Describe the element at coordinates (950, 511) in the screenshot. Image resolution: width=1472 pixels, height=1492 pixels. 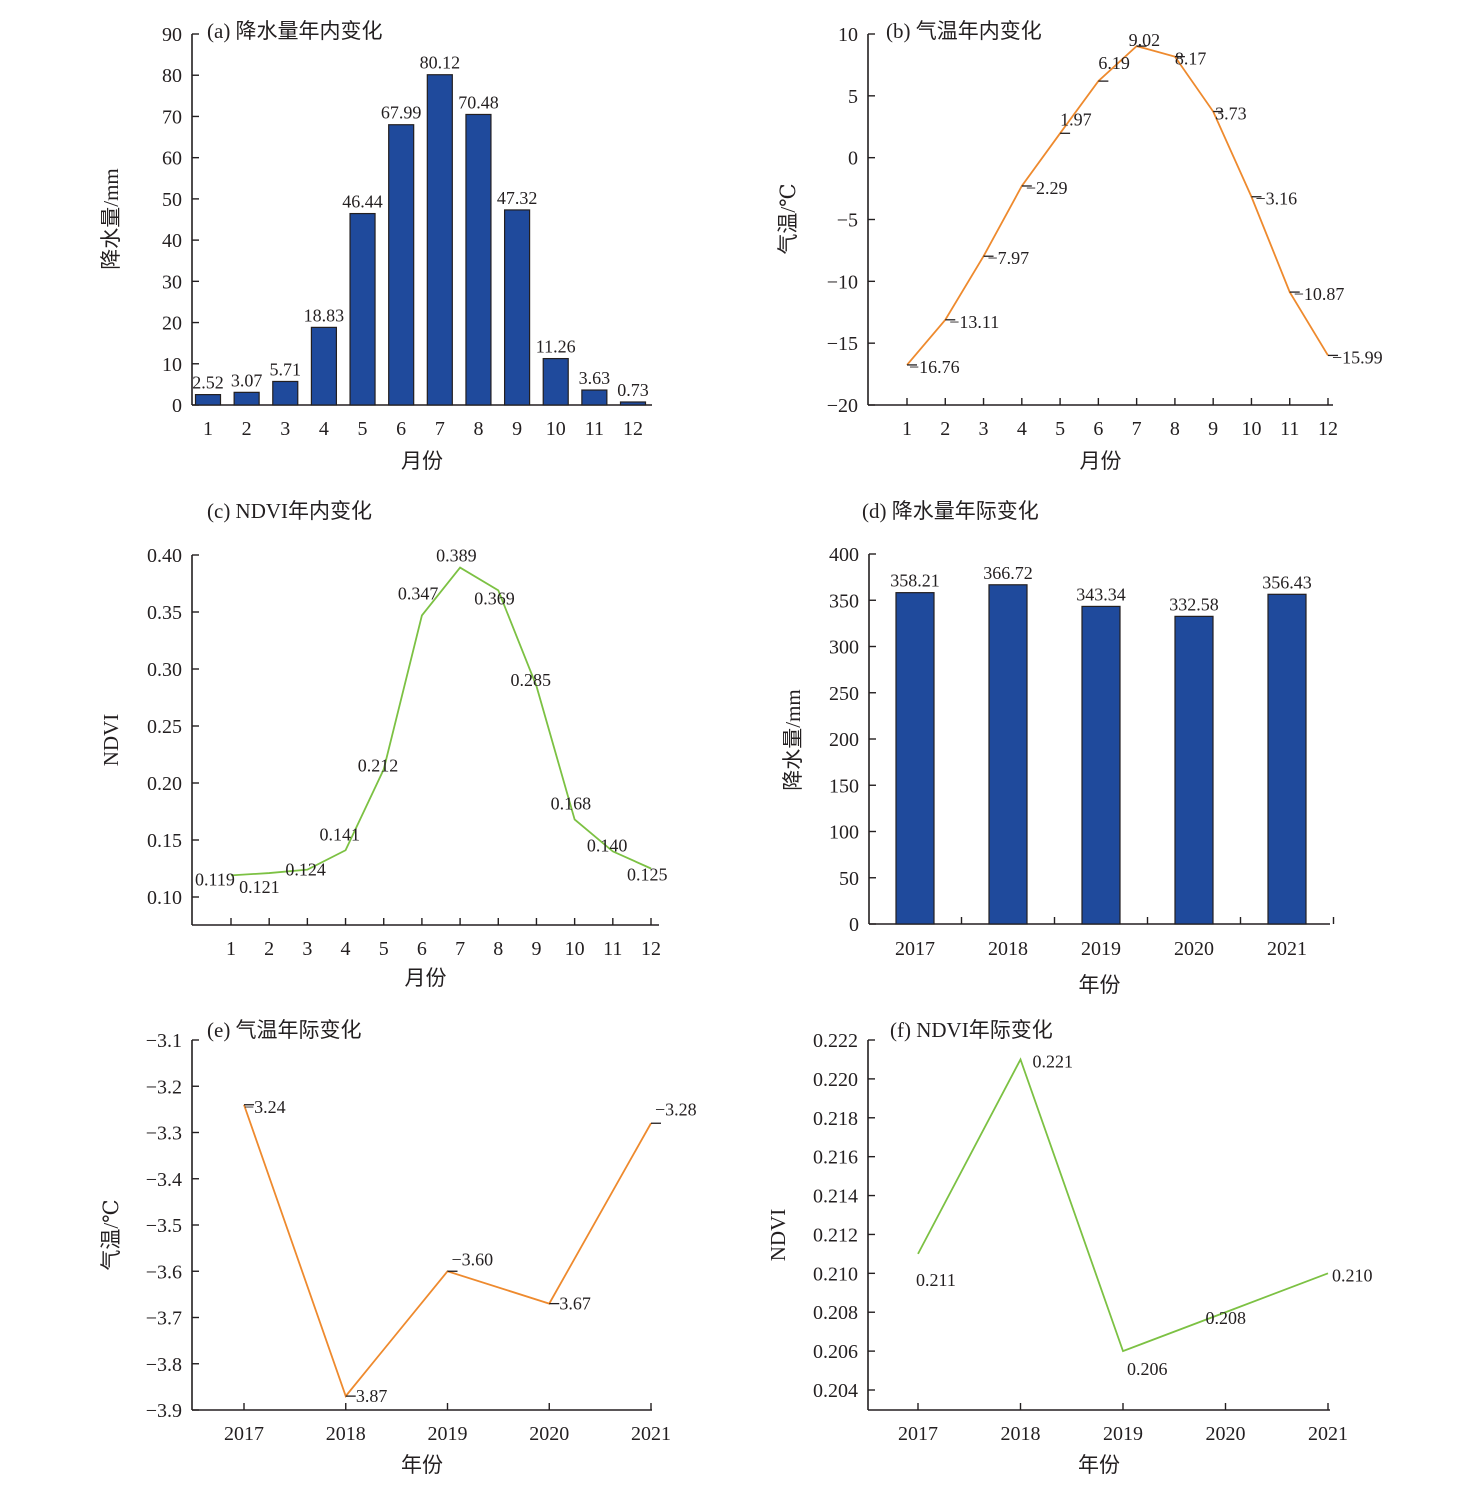
I see `panel-title: (d) 降水量年际变化` at that location.